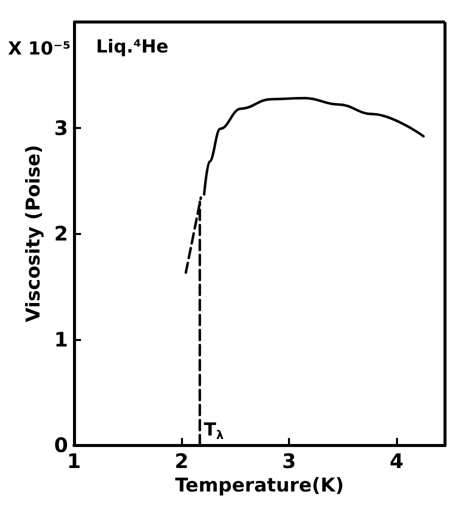 This screenshot has width=465, height=523. Describe the element at coordinates (181, 461) in the screenshot. I see `x-tick-label: 2` at that location.